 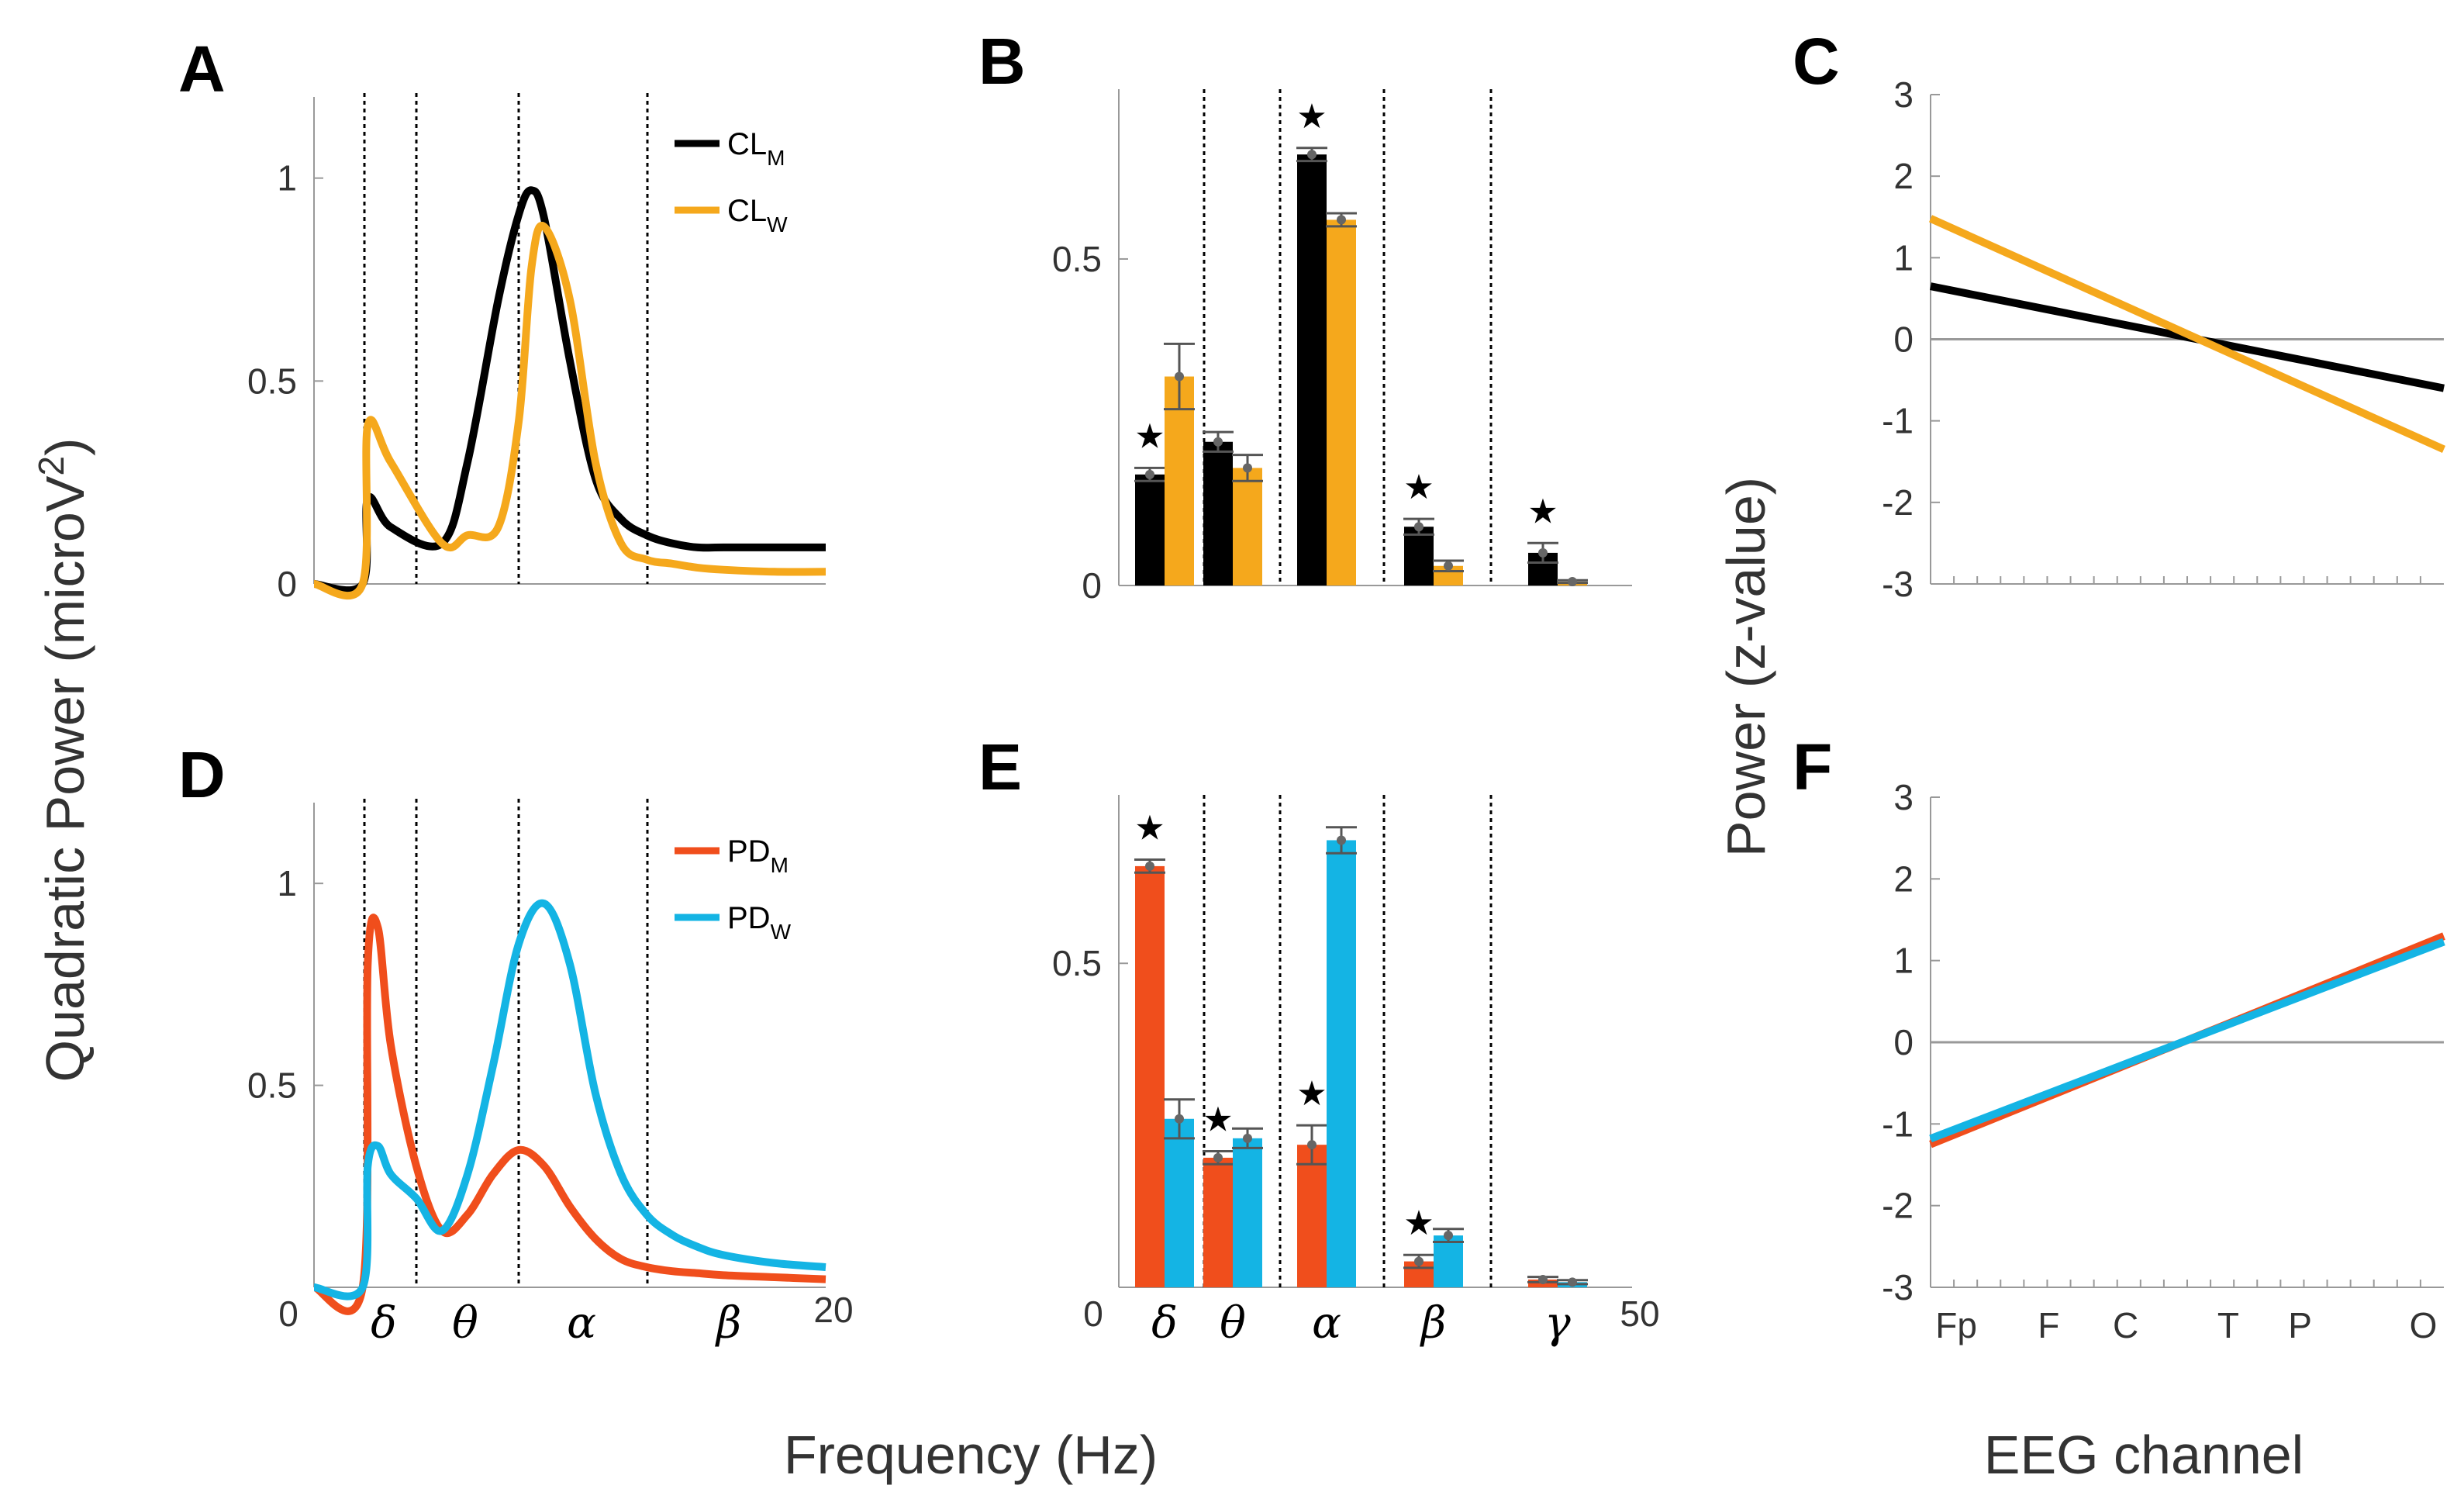 I want to click on legend-label-D-PDW: PDW, so click(x=759, y=922).